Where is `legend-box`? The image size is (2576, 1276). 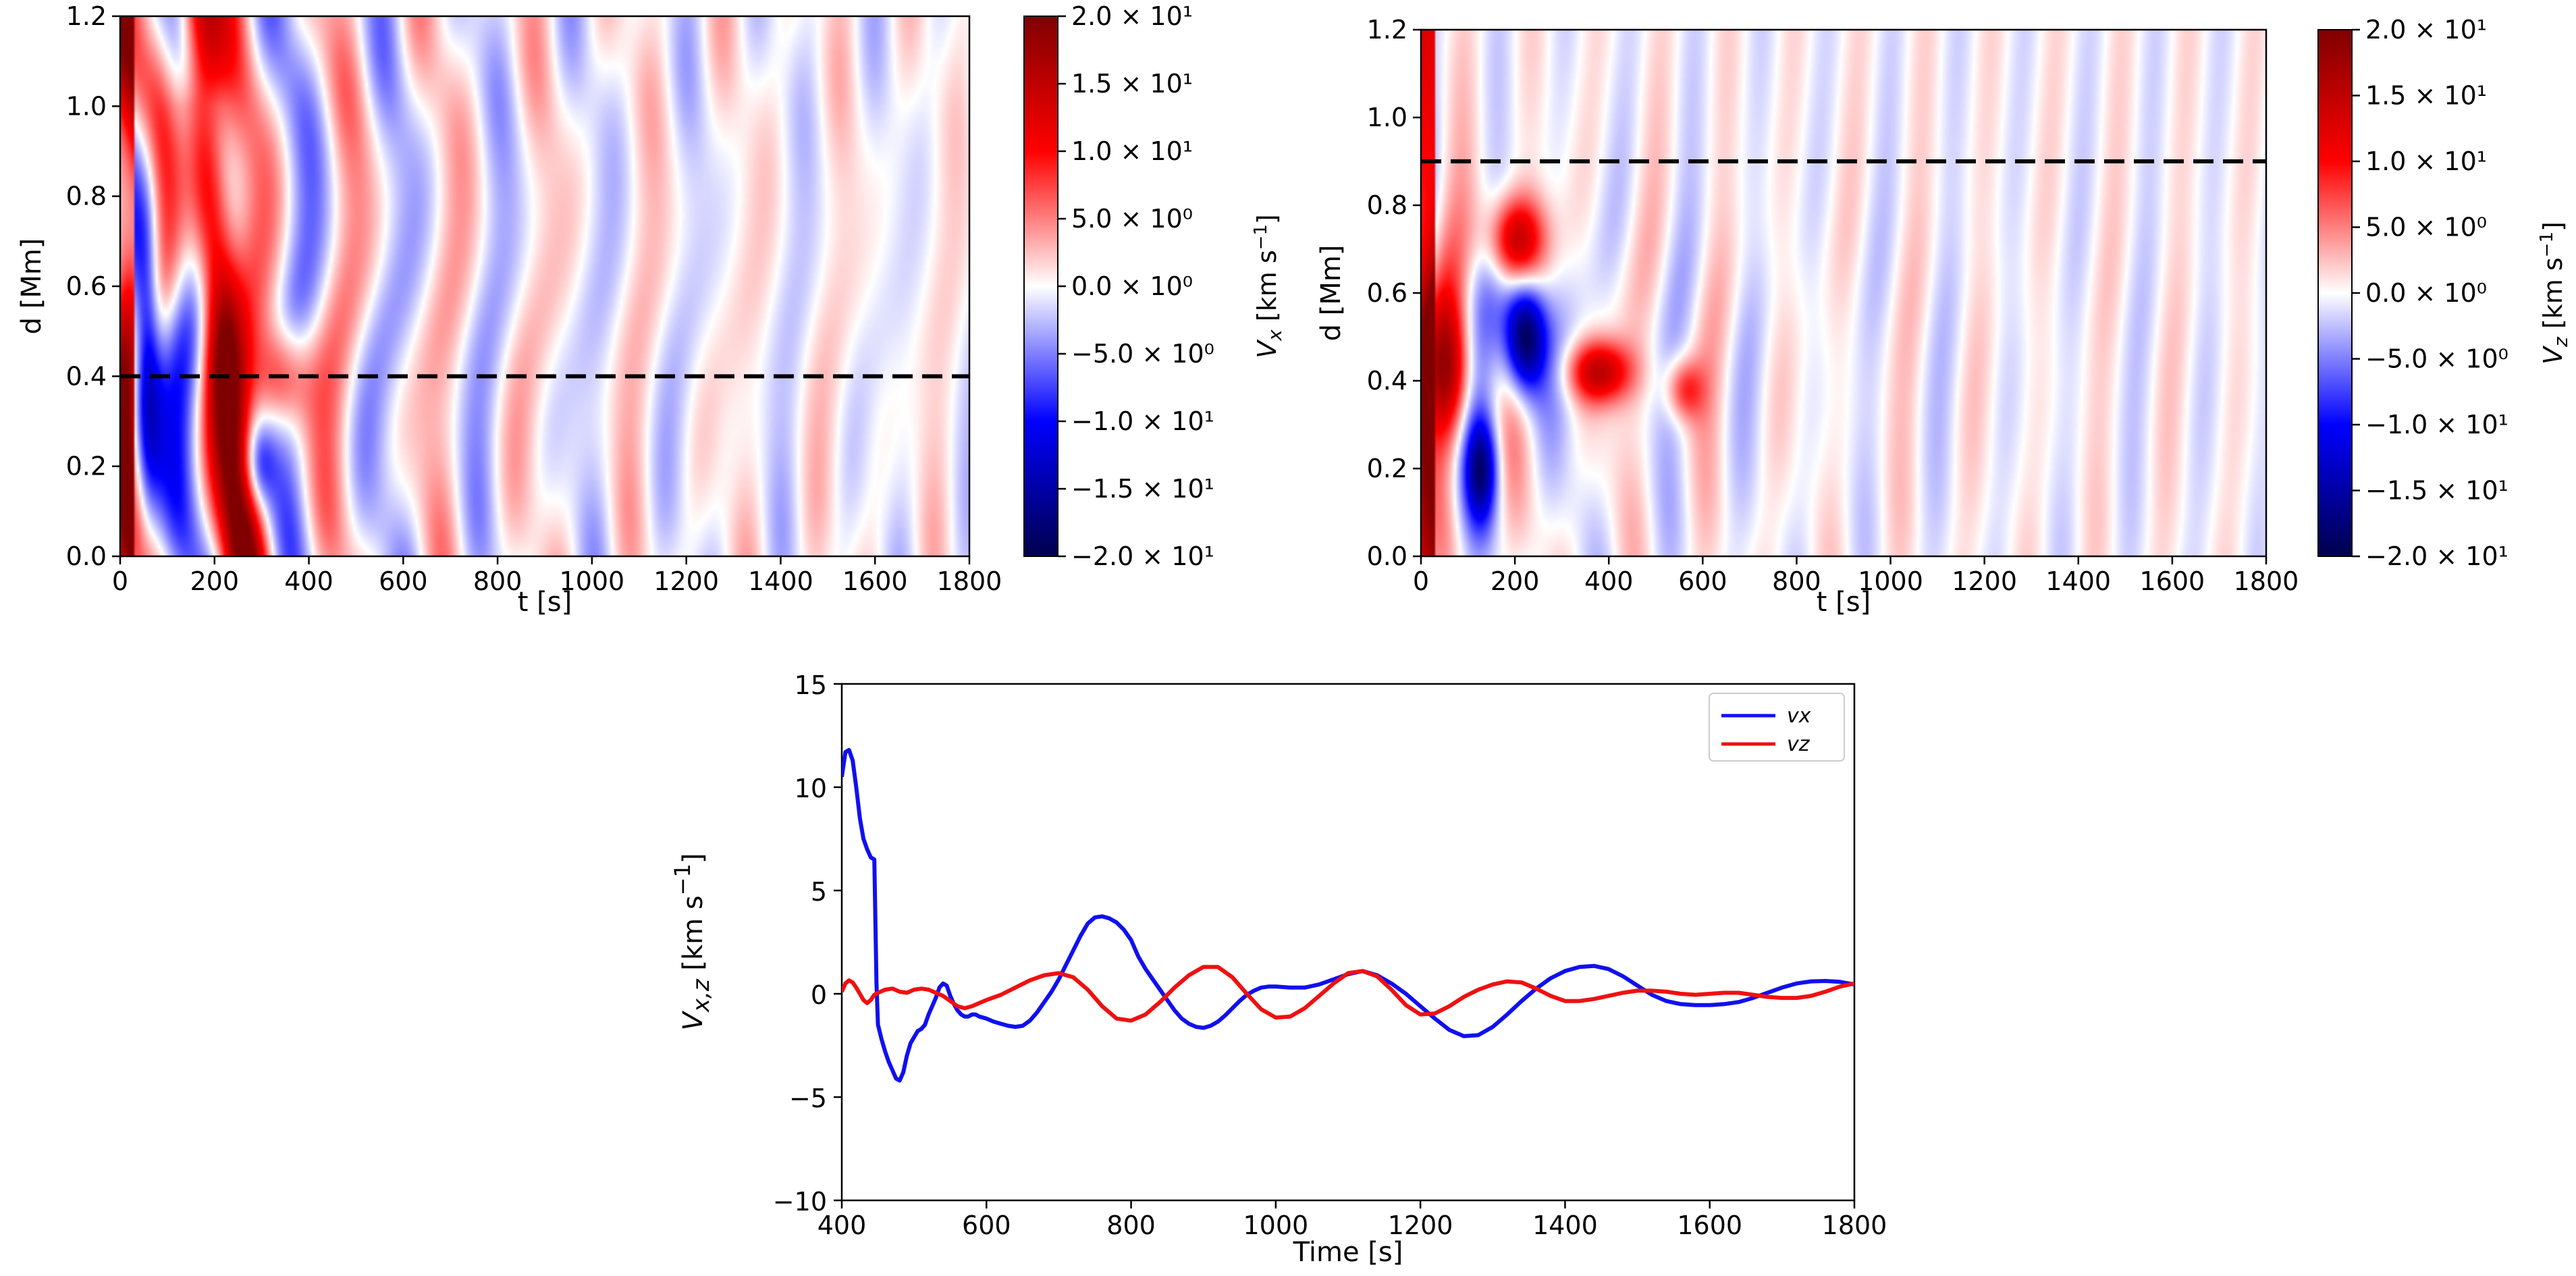 legend-box is located at coordinates (1777, 727).